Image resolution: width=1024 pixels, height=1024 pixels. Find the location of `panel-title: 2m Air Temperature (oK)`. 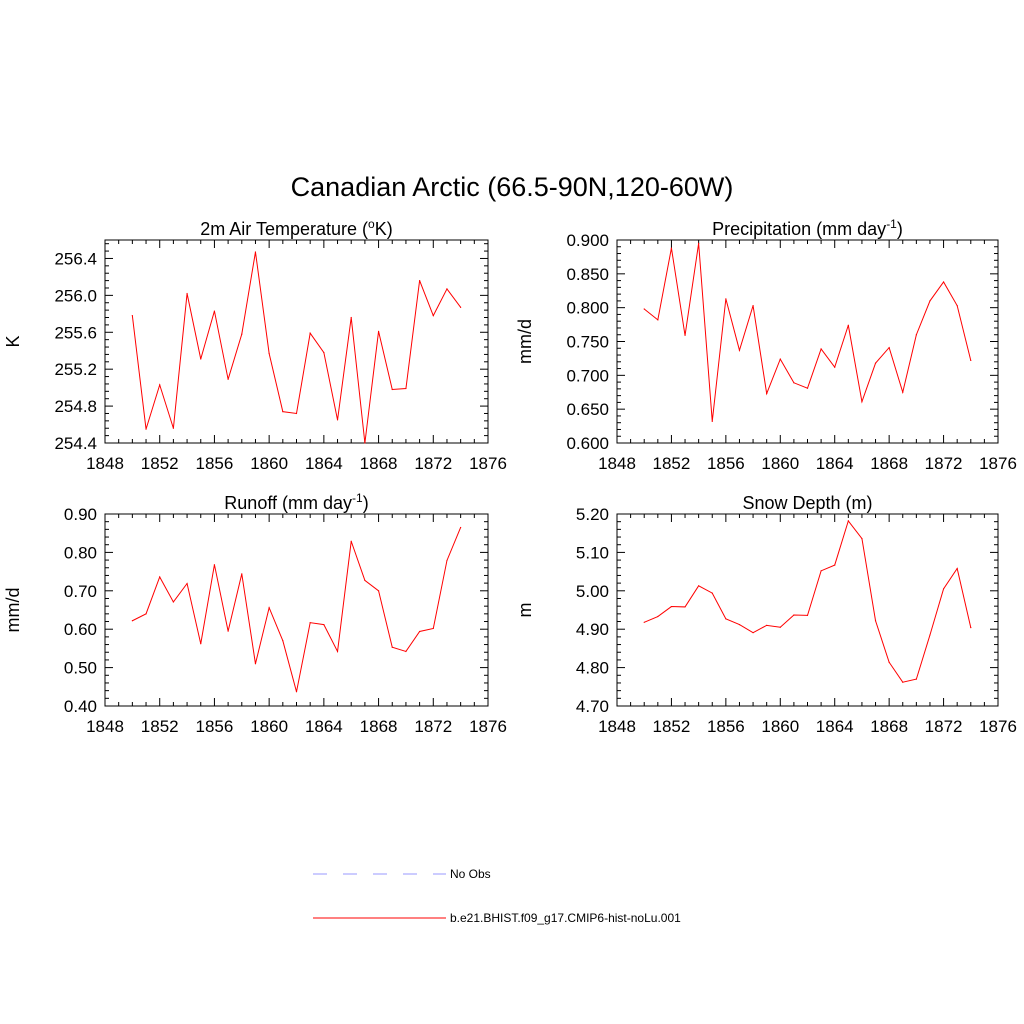

panel-title: 2m Air Temperature (oK) is located at coordinates (296, 228).